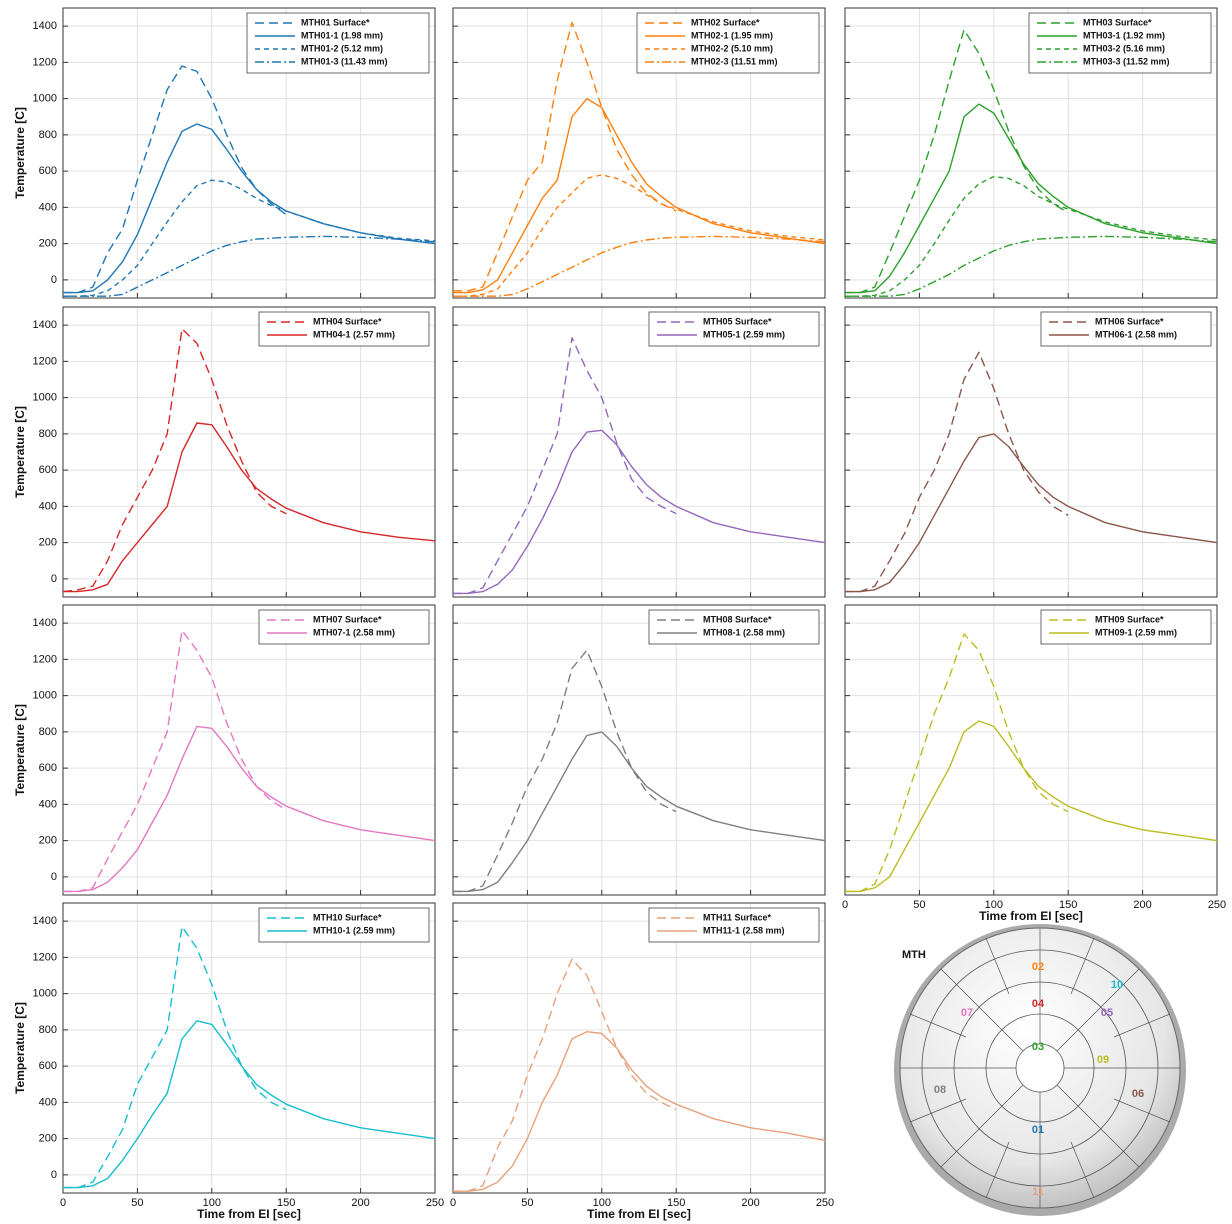  What do you see at coordinates (1040, 1070) in the screenshot?
I see `heatshield-diagram` at bounding box center [1040, 1070].